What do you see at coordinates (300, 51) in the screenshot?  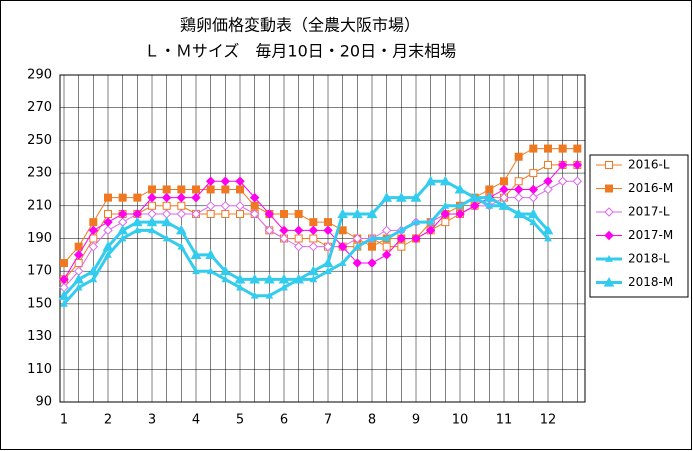 I see `chart-subtitle: Ｌ・Ｍサイズ 毎月10日・20日・月末相場` at bounding box center [300, 51].